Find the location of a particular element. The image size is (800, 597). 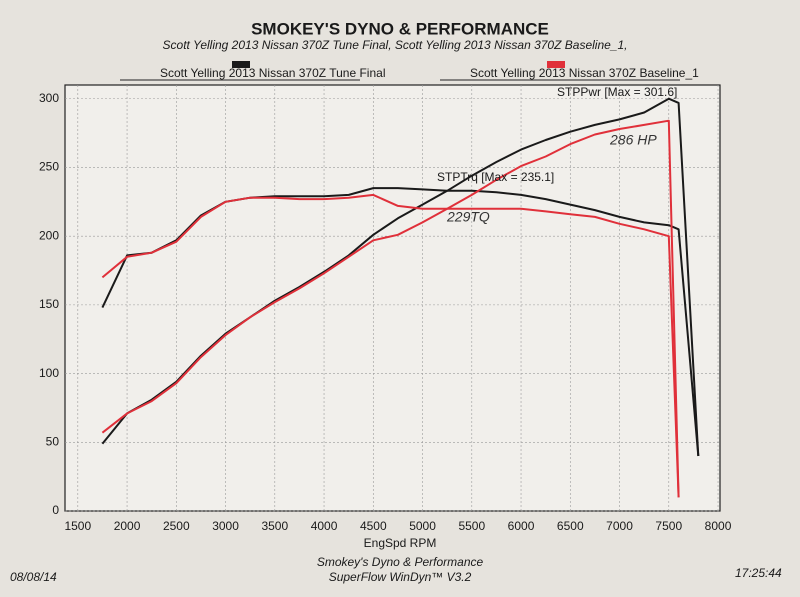

x-tick-label: 3000 is located at coordinates (225, 526).